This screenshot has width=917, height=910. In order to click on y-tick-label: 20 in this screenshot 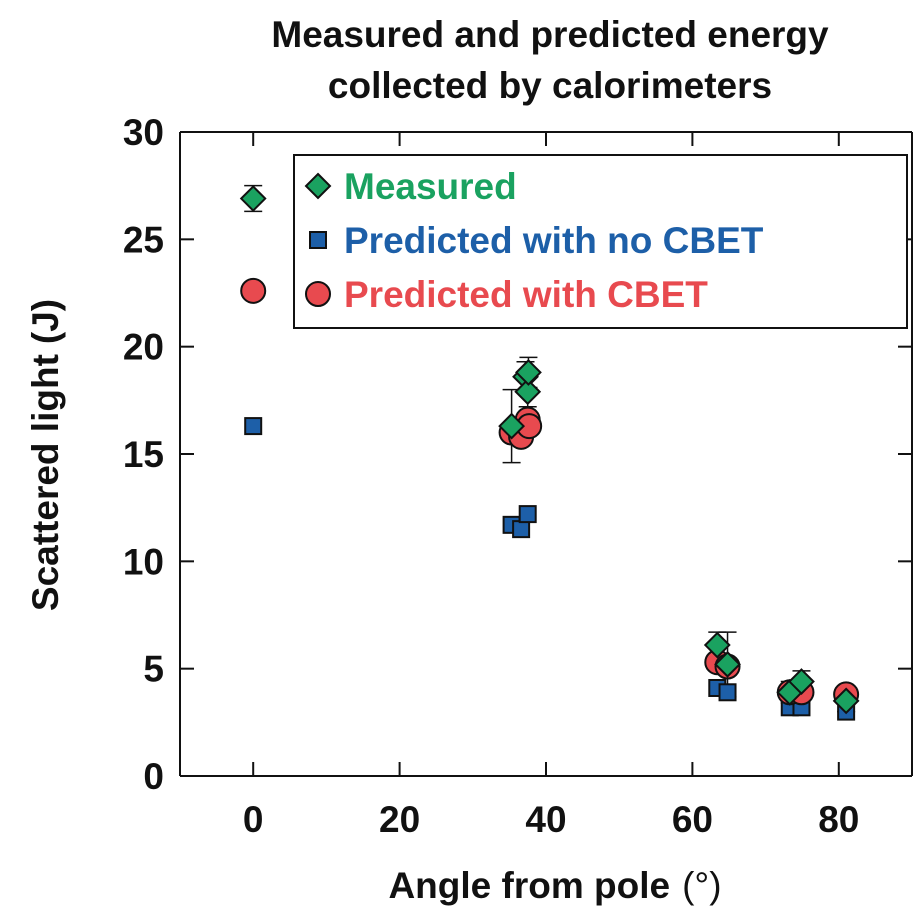, I will do `click(143, 347)`.